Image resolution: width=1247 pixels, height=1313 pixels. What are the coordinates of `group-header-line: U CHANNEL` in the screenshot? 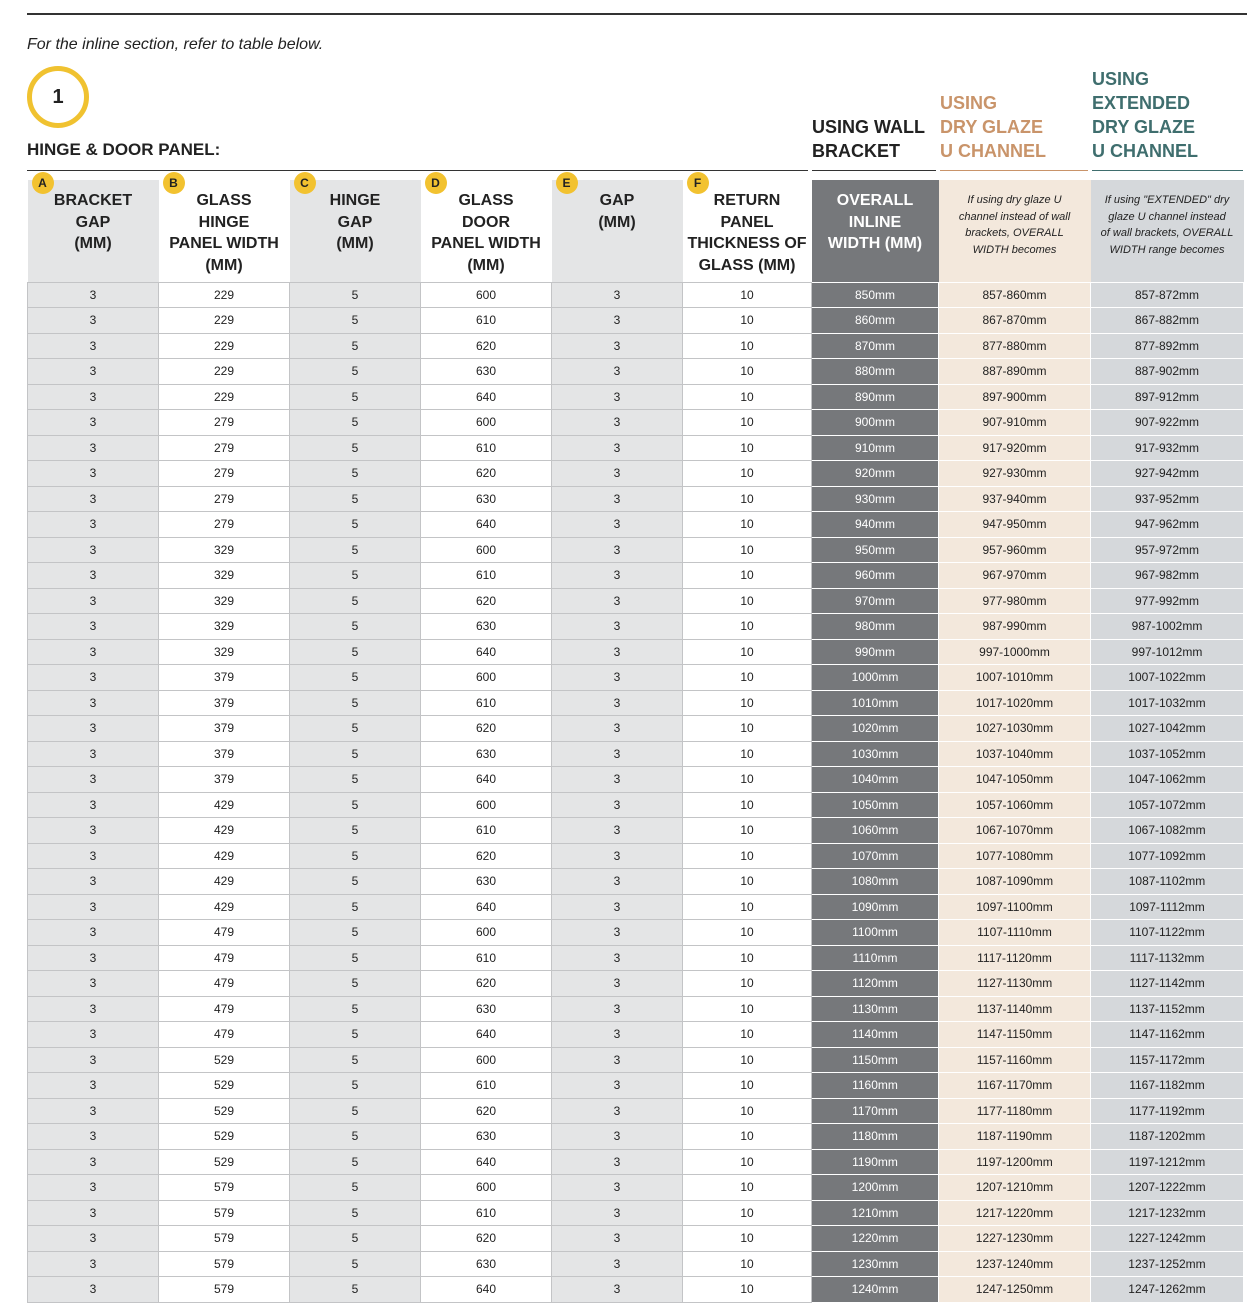 It's located at (993, 151).